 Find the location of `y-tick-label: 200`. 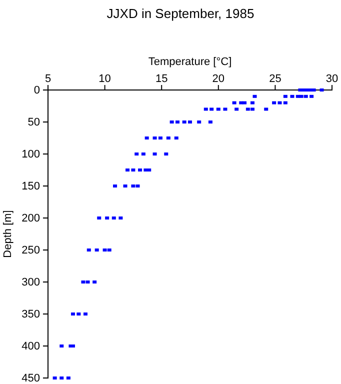

y-tick-label: 200 is located at coordinates (31, 218).